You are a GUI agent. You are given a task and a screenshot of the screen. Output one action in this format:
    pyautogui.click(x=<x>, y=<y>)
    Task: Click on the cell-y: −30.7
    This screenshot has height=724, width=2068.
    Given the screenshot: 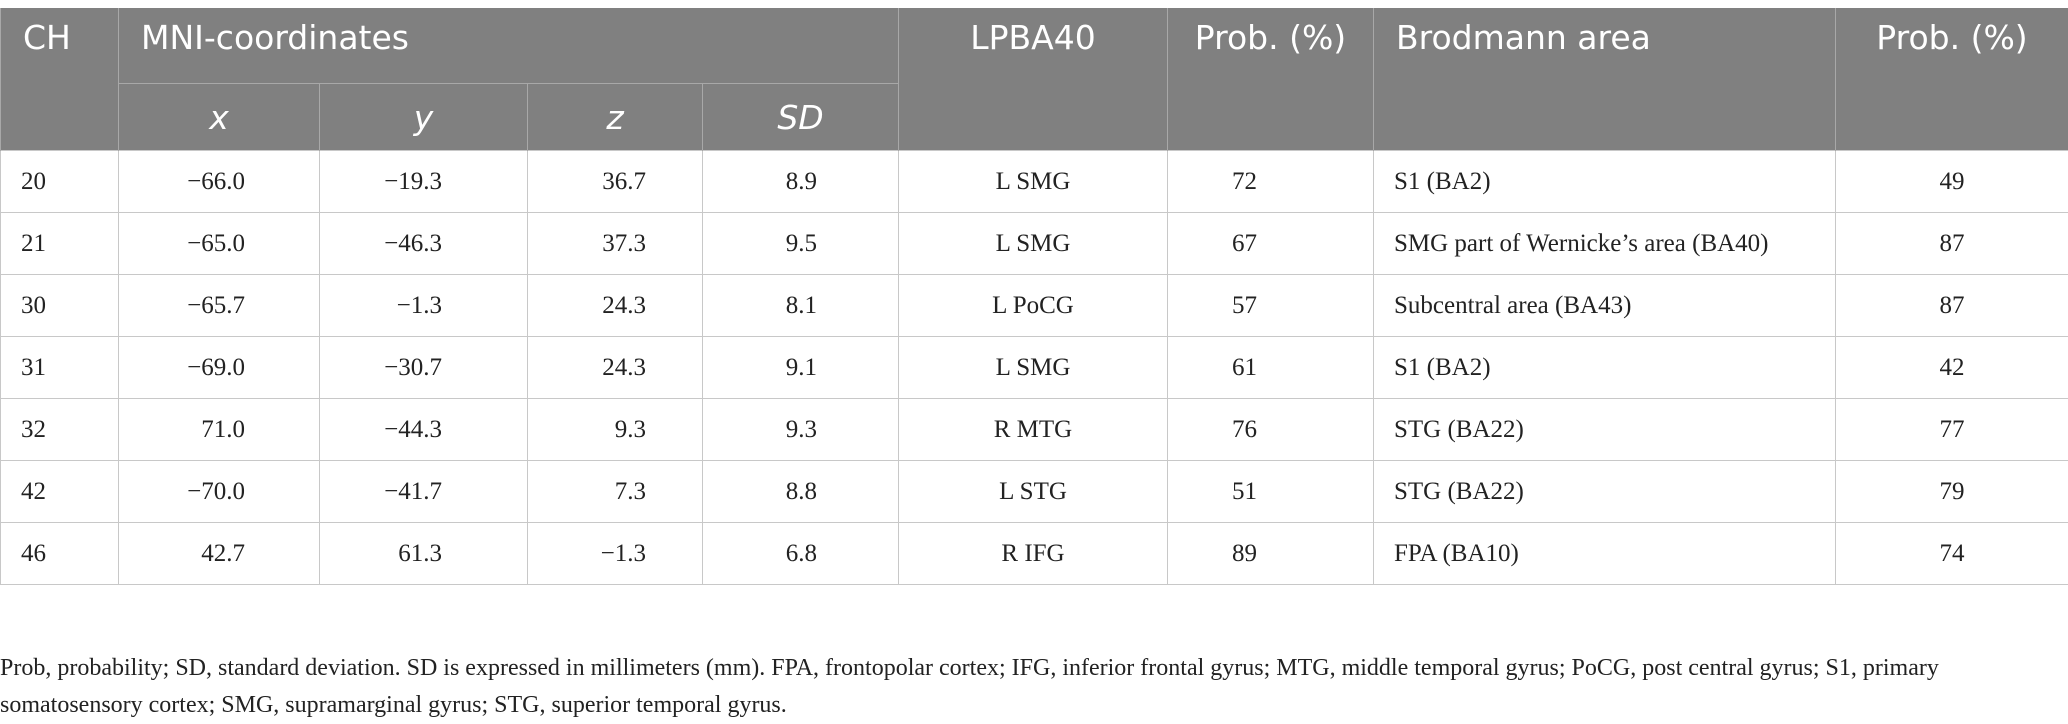 What is the action you would take?
    pyautogui.click(x=423, y=367)
    